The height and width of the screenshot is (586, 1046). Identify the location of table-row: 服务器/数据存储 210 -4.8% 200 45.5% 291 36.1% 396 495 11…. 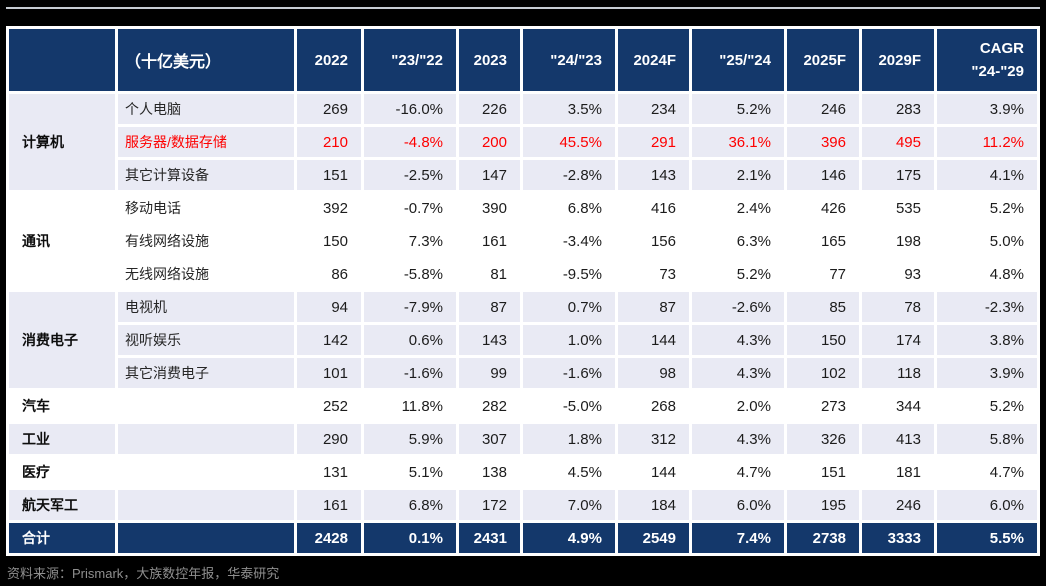
(523, 142).